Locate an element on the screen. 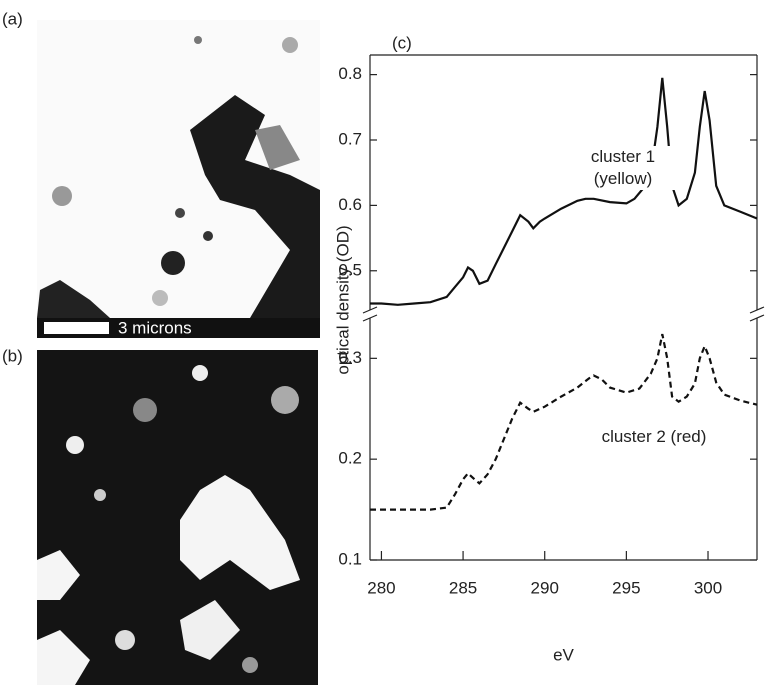 This screenshot has width=772, height=685. panel-label: (c) is located at coordinates (402, 42).